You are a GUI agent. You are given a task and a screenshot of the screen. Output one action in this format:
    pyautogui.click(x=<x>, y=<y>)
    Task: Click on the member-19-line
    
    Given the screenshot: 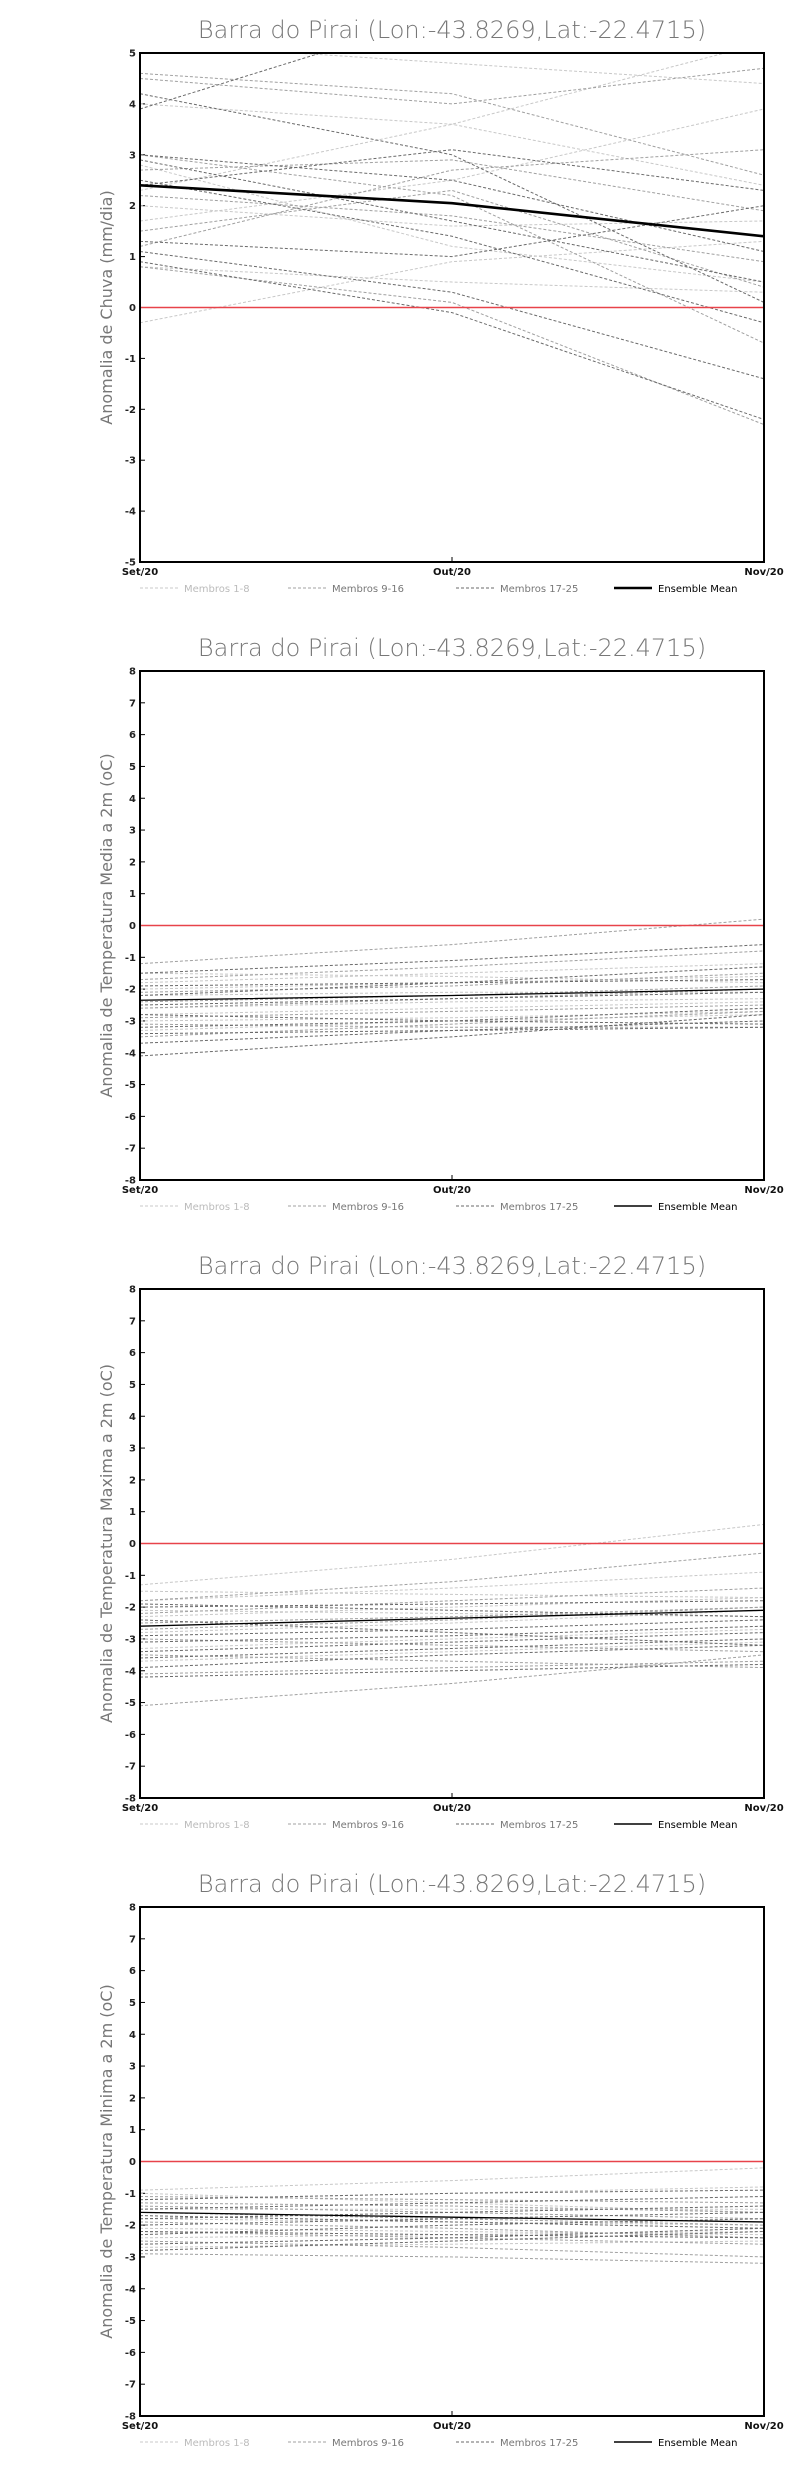 What is the action you would take?
    pyautogui.click(x=452, y=1670)
    